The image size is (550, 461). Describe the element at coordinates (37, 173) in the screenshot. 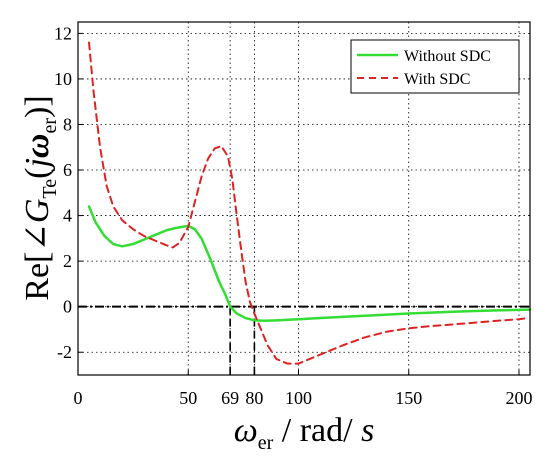

I see `y-axis-label-open: (` at that location.